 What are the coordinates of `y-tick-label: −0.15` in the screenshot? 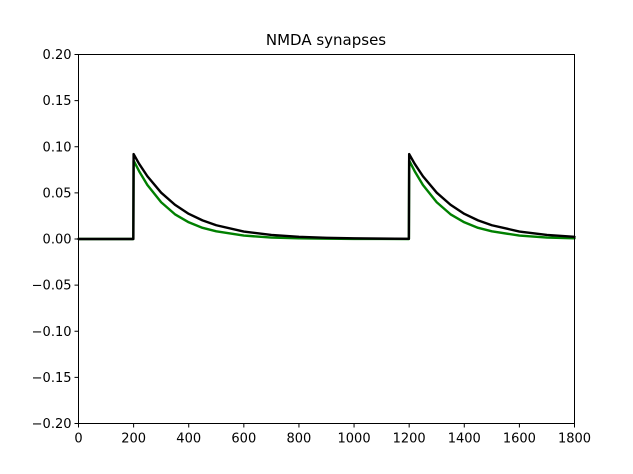 It's located at (52, 378).